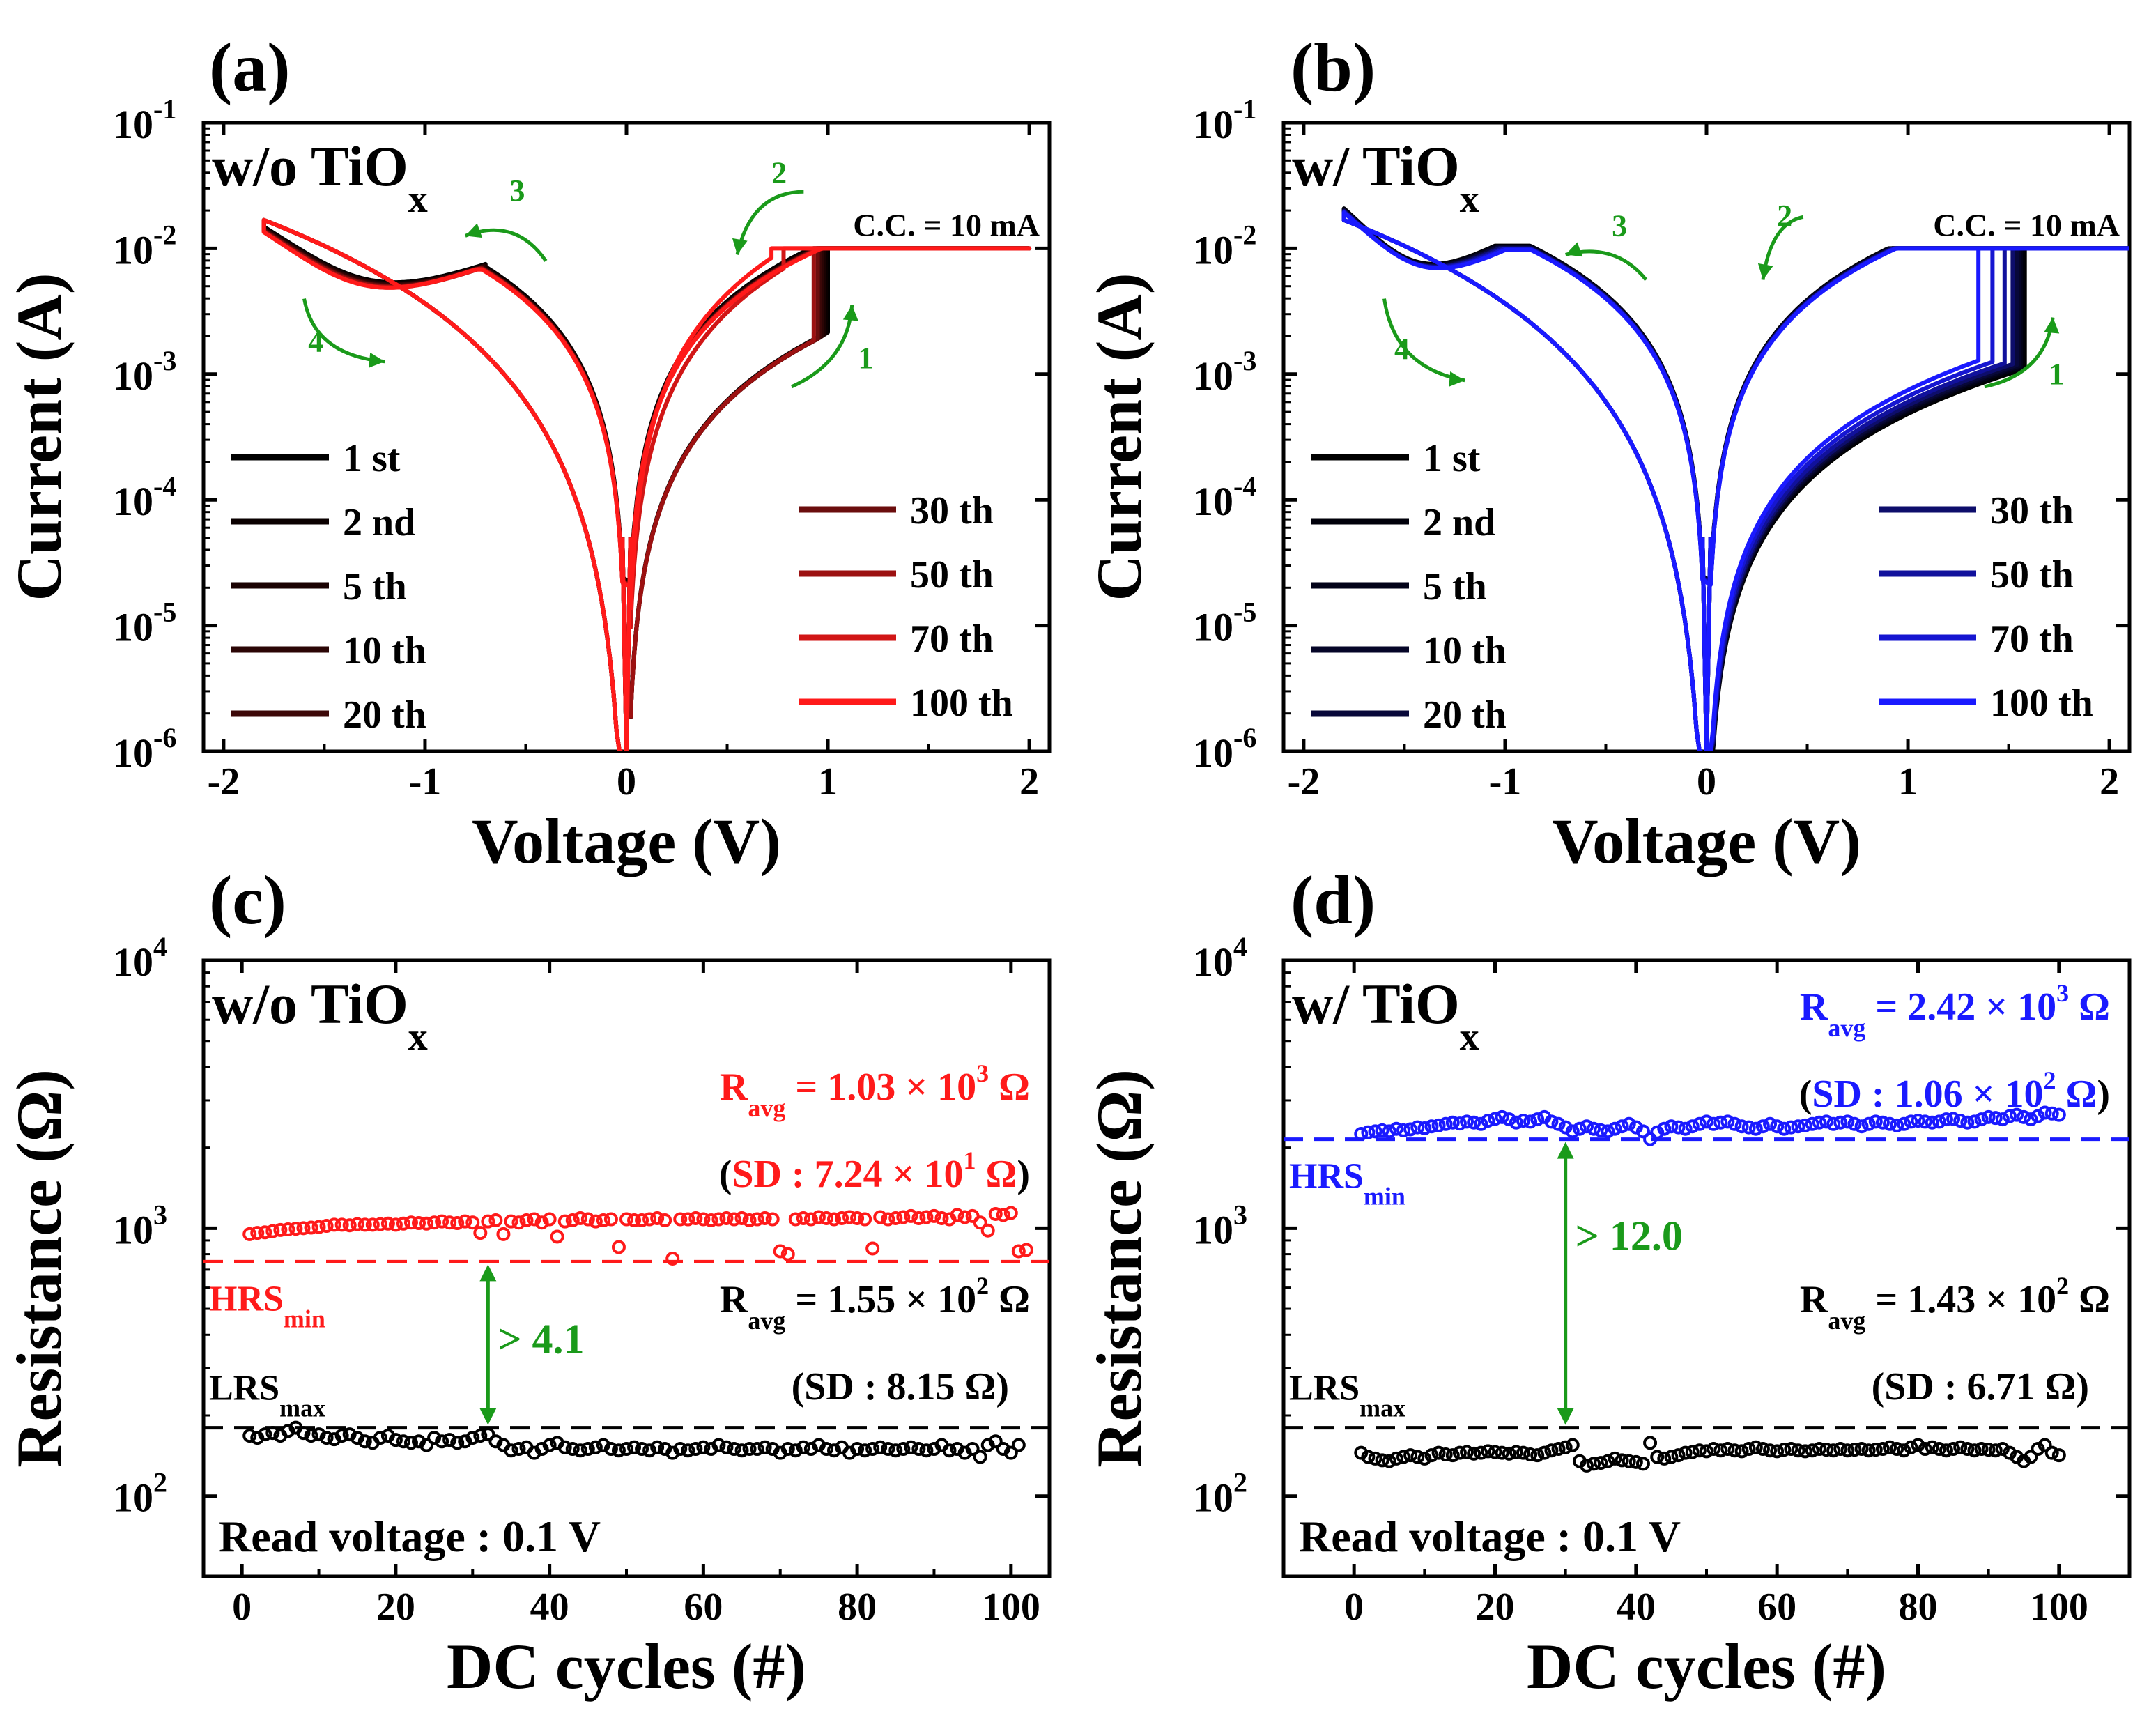 Image resolution: width=2149 pixels, height=1736 pixels. What do you see at coordinates (1565, 1150) in the screenshot?
I see `ratio-arrow-head` at bounding box center [1565, 1150].